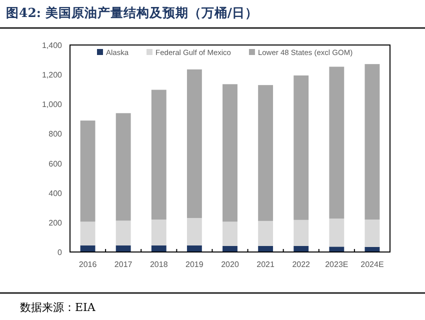 The image size is (425, 320). I want to click on y-tick-label: 1,200, so click(52, 75).